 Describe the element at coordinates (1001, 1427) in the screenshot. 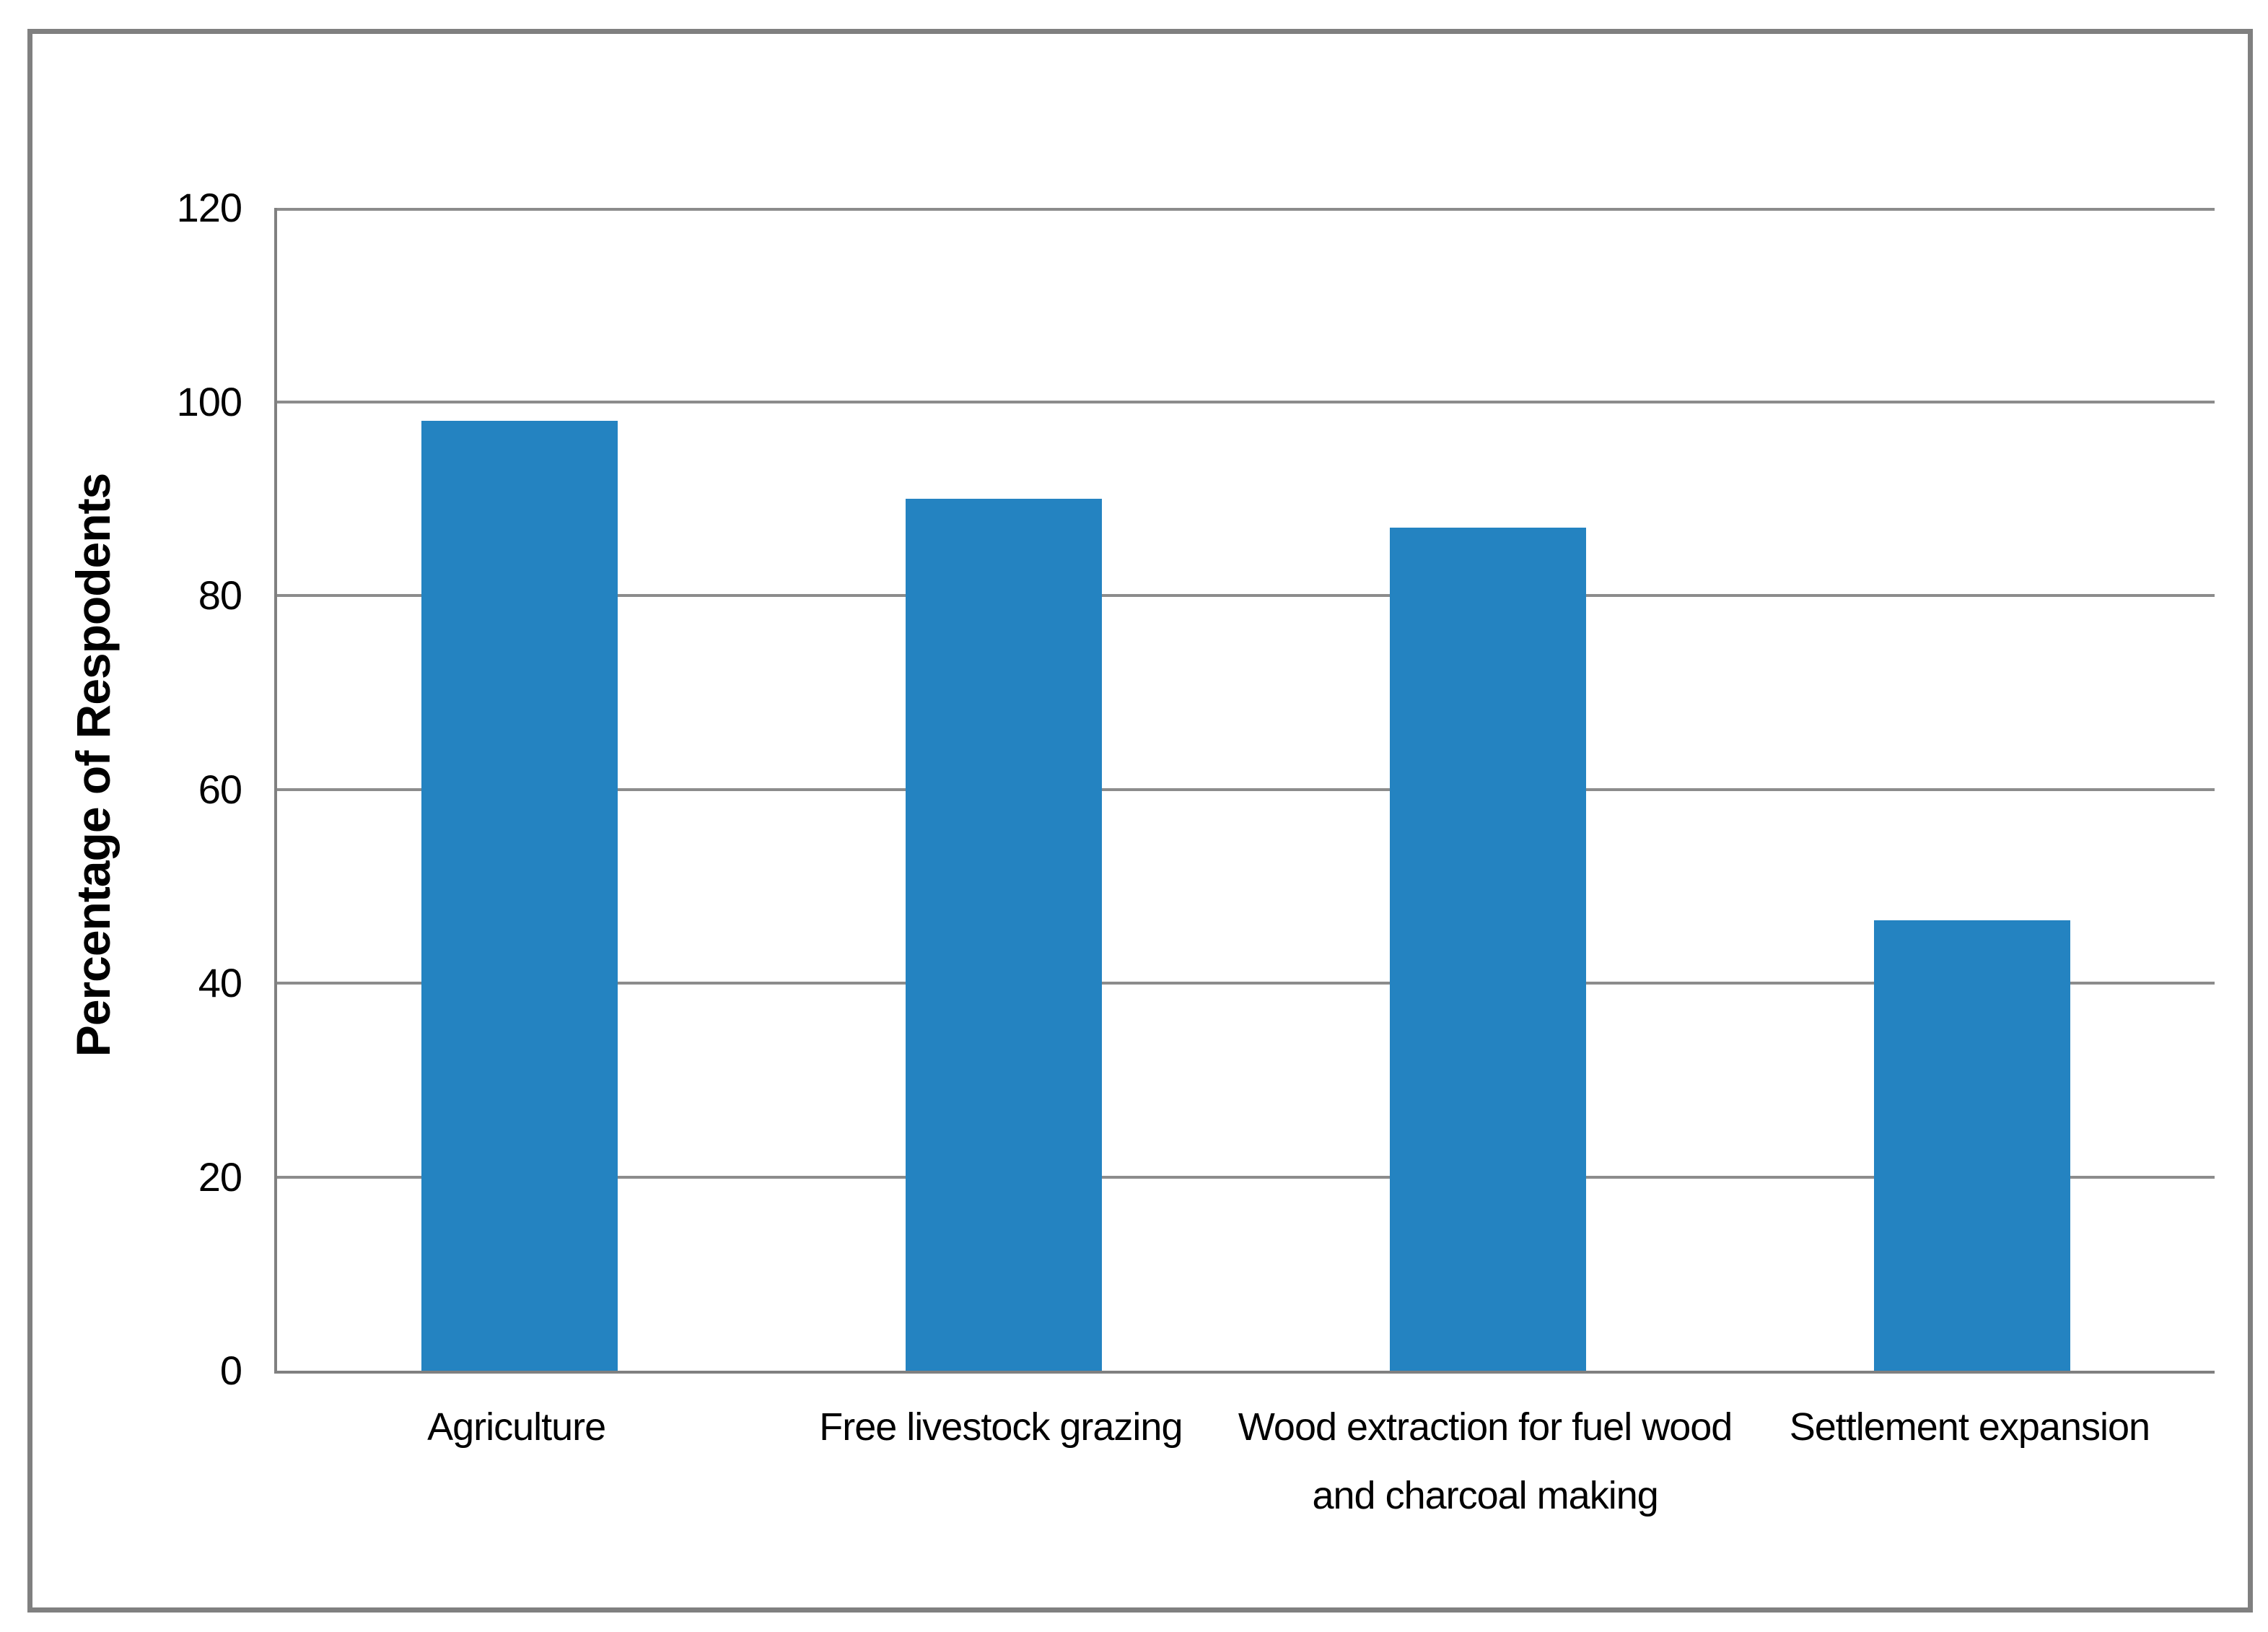

I see `x-category-label-2: Free livestock grazing` at that location.